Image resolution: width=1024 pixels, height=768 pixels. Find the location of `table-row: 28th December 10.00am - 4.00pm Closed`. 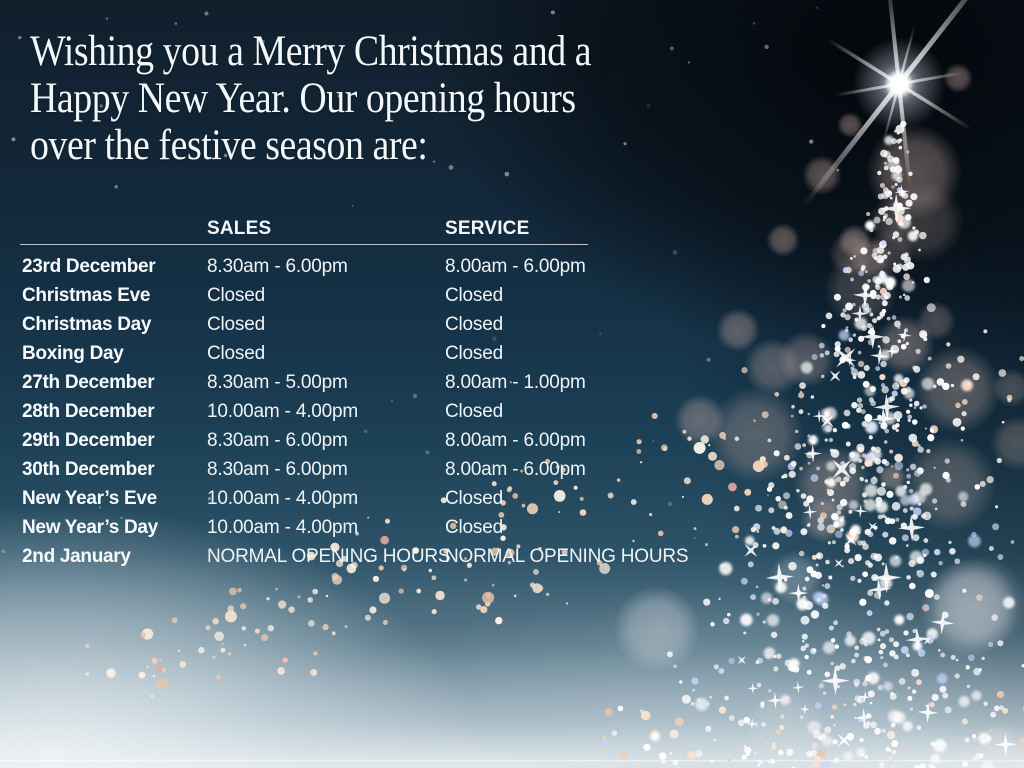

table-row: 28th December 10.00am - 4.00pm Closed is located at coordinates (372, 411).